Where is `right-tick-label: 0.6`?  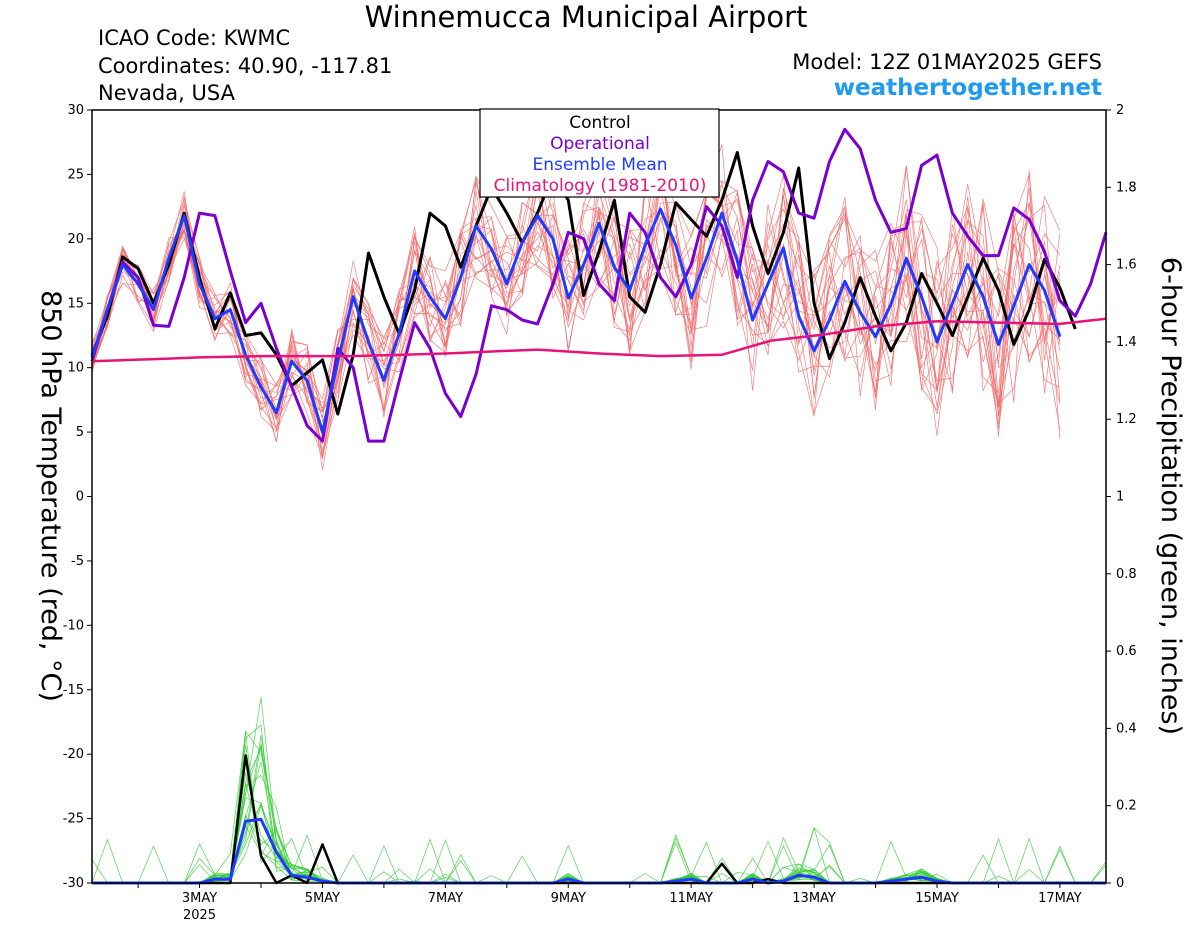 right-tick-label: 0.6 is located at coordinates (1126, 651).